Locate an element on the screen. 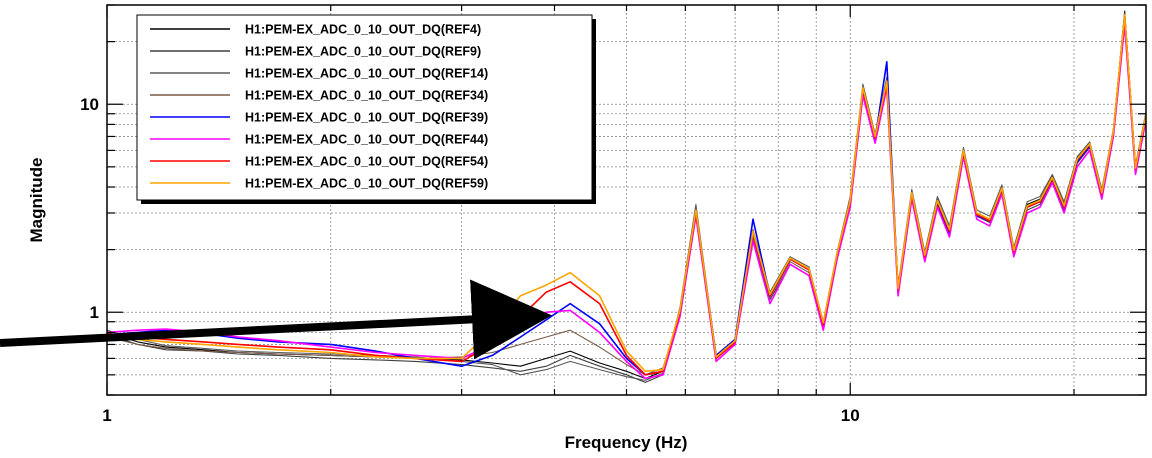 Image resolution: width=1152 pixels, height=458 pixels. annotation-arrow is located at coordinates (276, 319).